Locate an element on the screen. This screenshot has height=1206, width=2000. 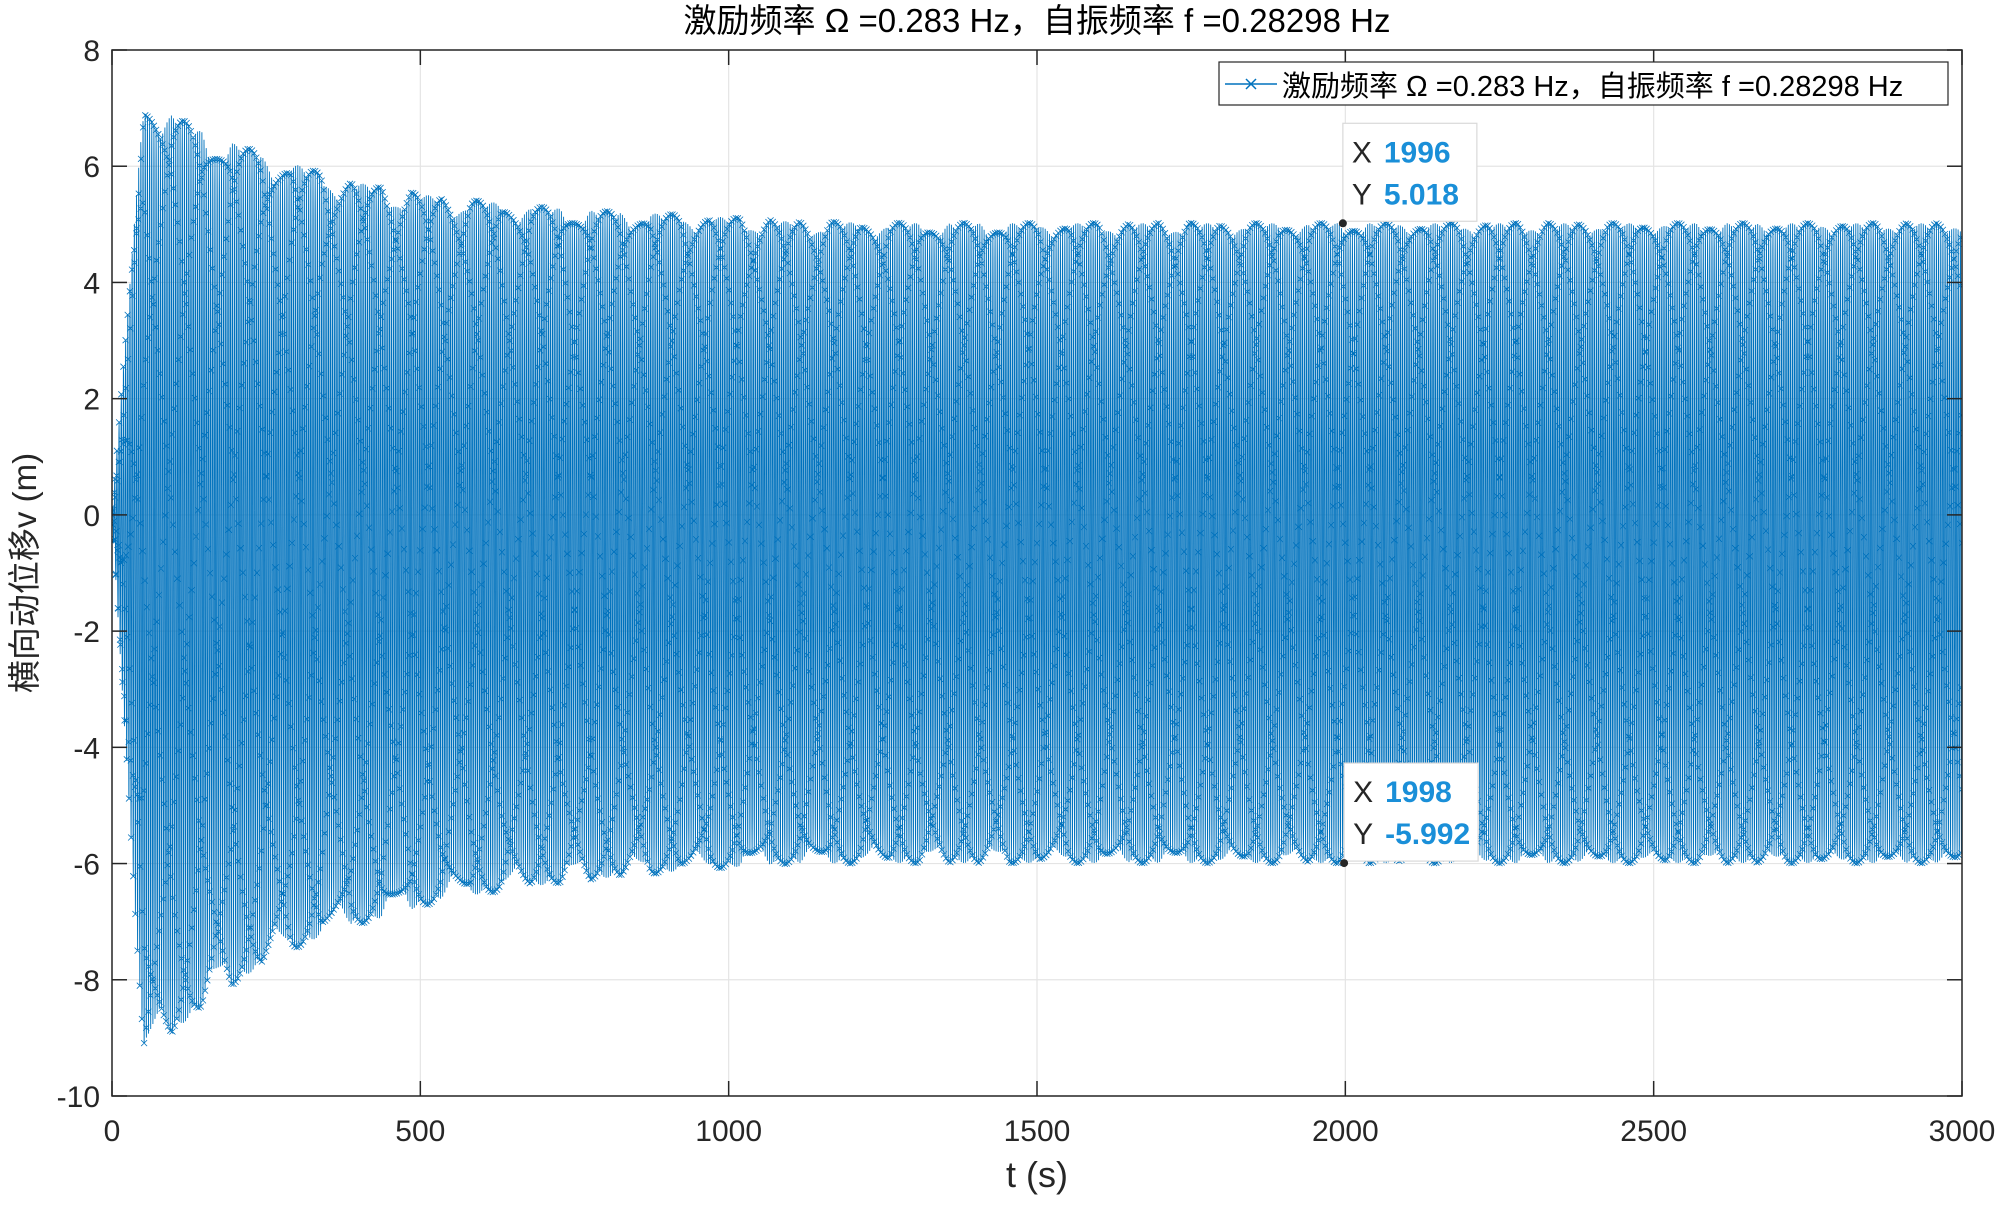
x-tick-label: 0 is located at coordinates (112, 1131).